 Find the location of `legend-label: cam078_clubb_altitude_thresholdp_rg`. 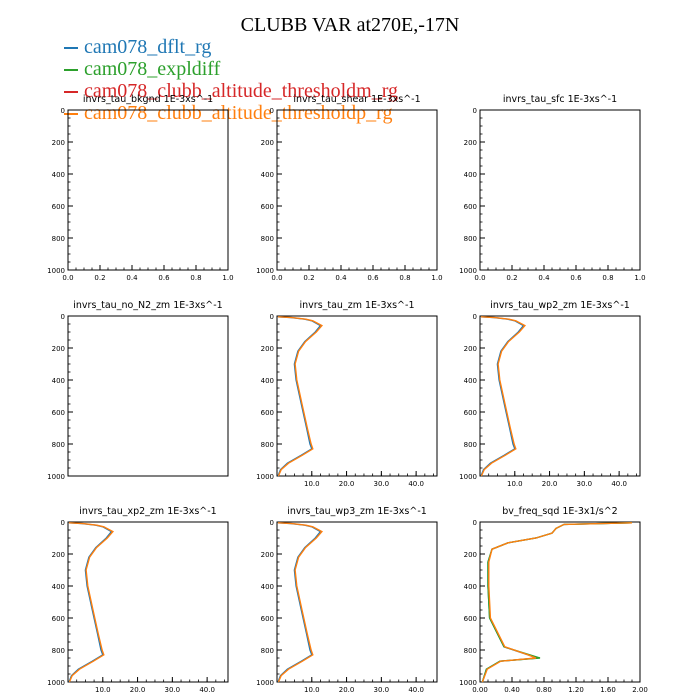

legend-label: cam078_clubb_altitude_thresholdp_rg is located at coordinates (238, 113).